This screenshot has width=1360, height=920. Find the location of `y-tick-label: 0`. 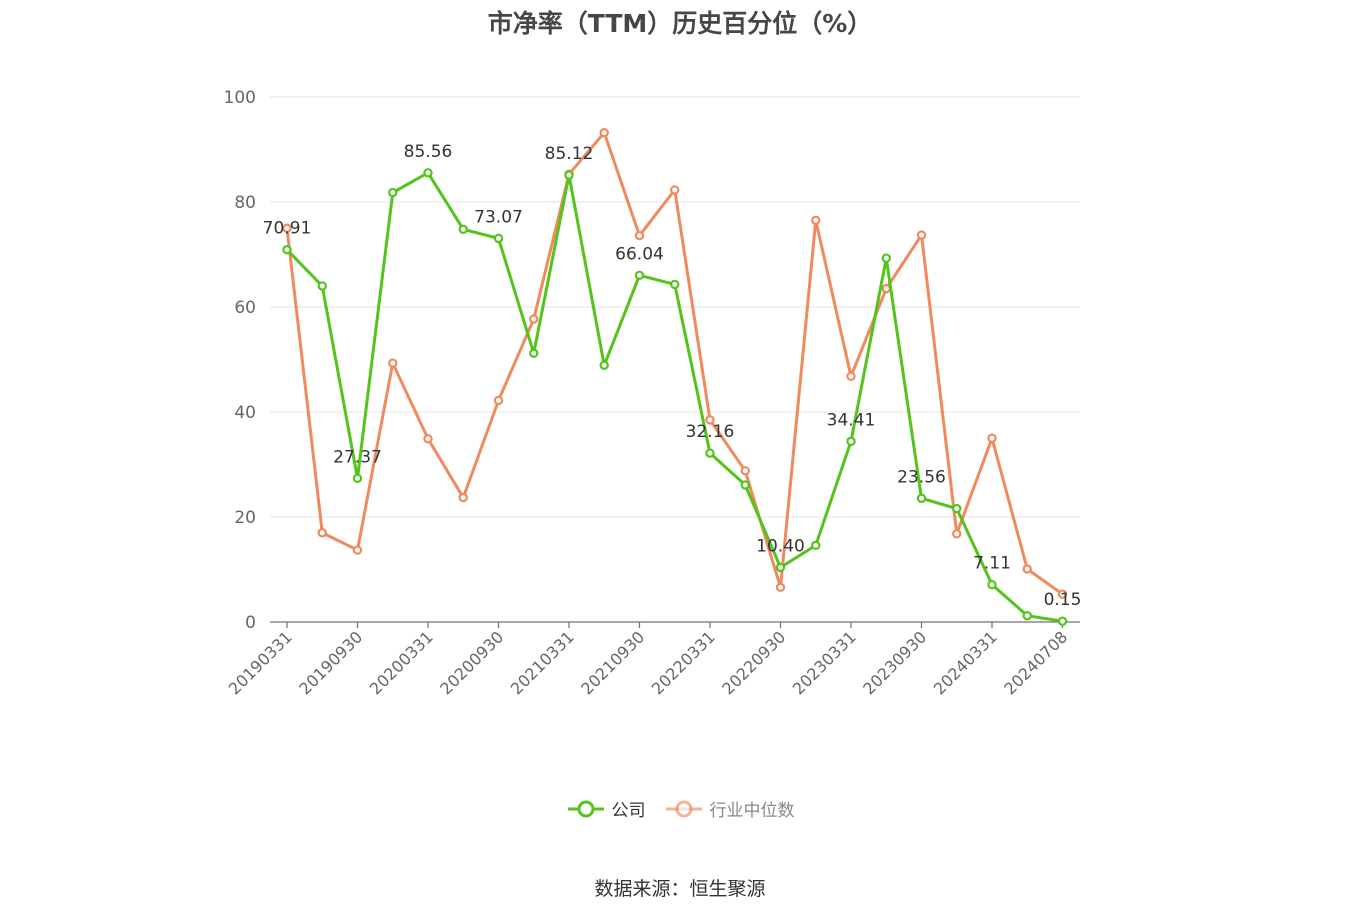

y-tick-label: 0 is located at coordinates (250, 623).